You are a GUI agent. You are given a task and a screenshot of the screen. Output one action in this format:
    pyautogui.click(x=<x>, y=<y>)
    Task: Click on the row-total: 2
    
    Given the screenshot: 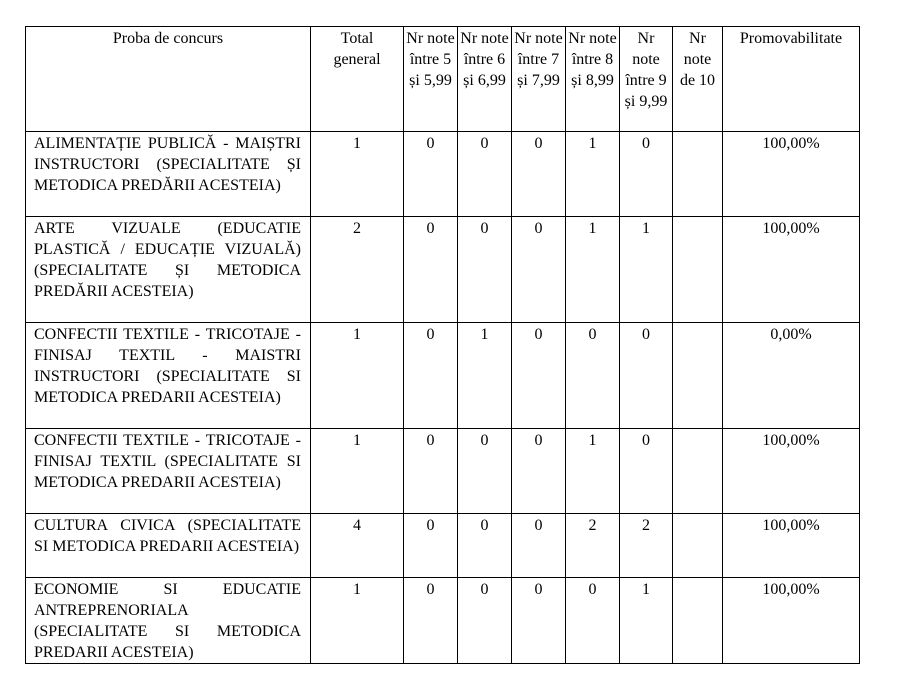 What is the action you would take?
    pyautogui.click(x=357, y=269)
    